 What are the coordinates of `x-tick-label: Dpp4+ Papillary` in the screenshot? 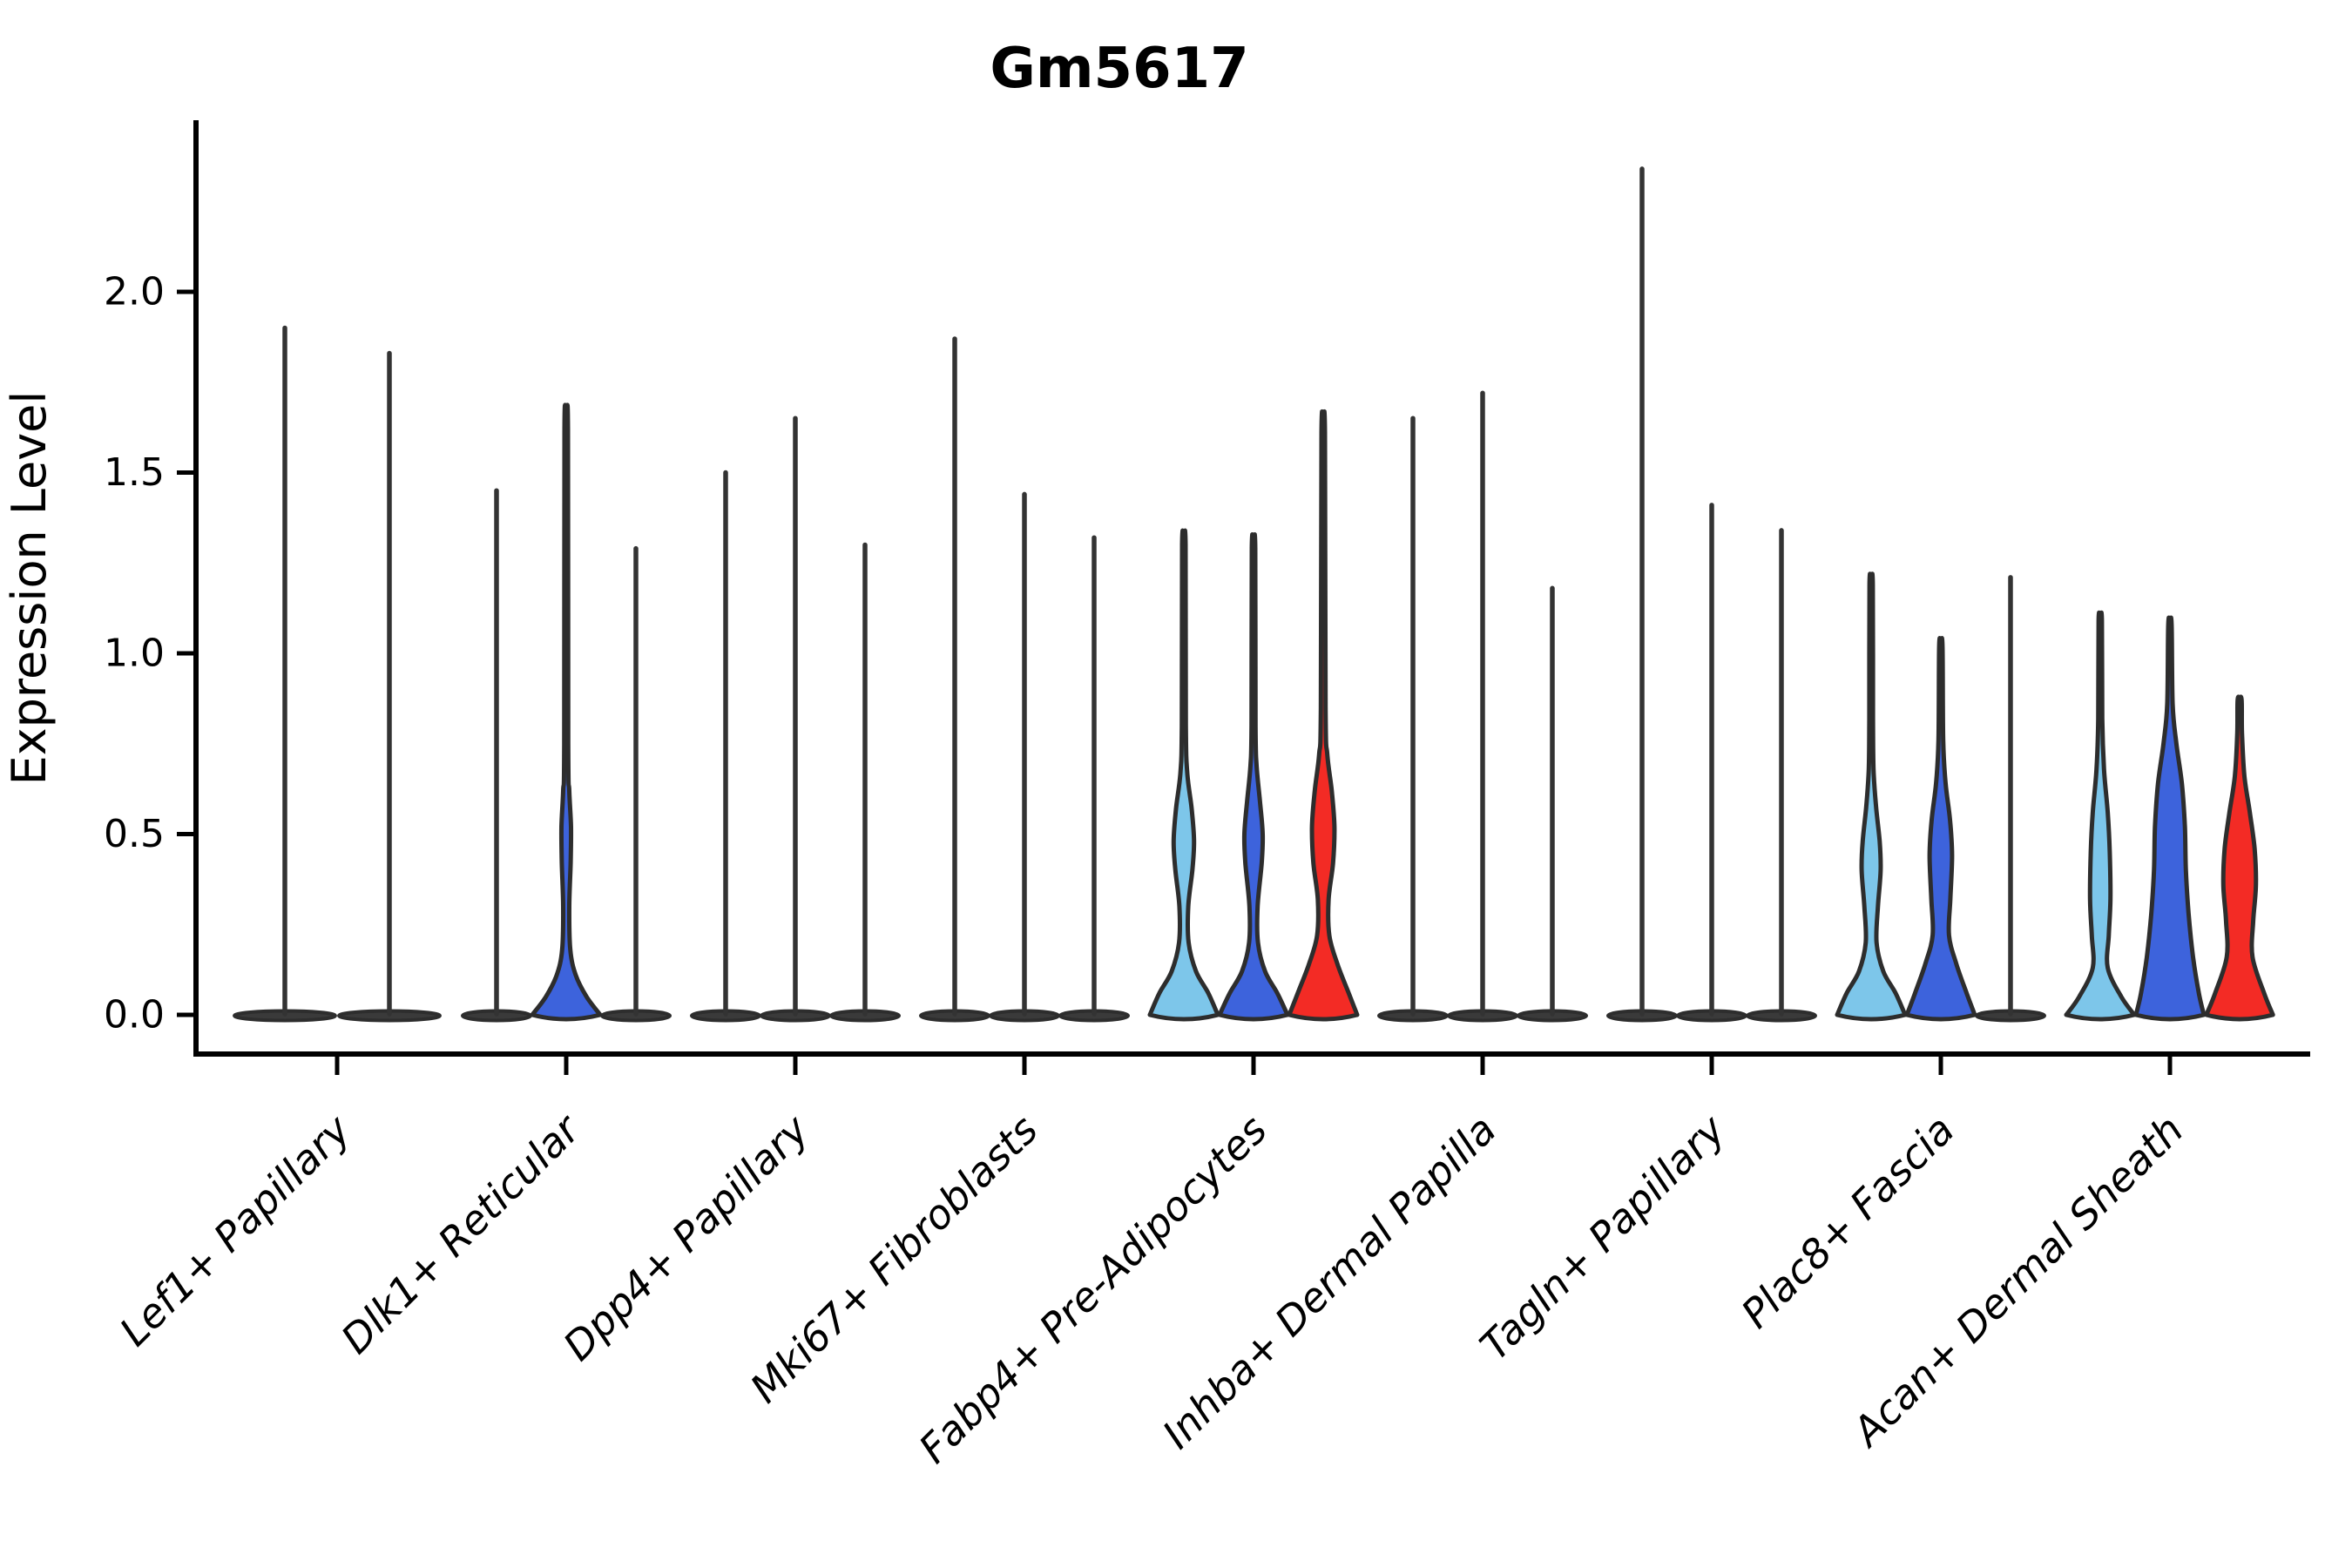 It's located at (686, 1237).